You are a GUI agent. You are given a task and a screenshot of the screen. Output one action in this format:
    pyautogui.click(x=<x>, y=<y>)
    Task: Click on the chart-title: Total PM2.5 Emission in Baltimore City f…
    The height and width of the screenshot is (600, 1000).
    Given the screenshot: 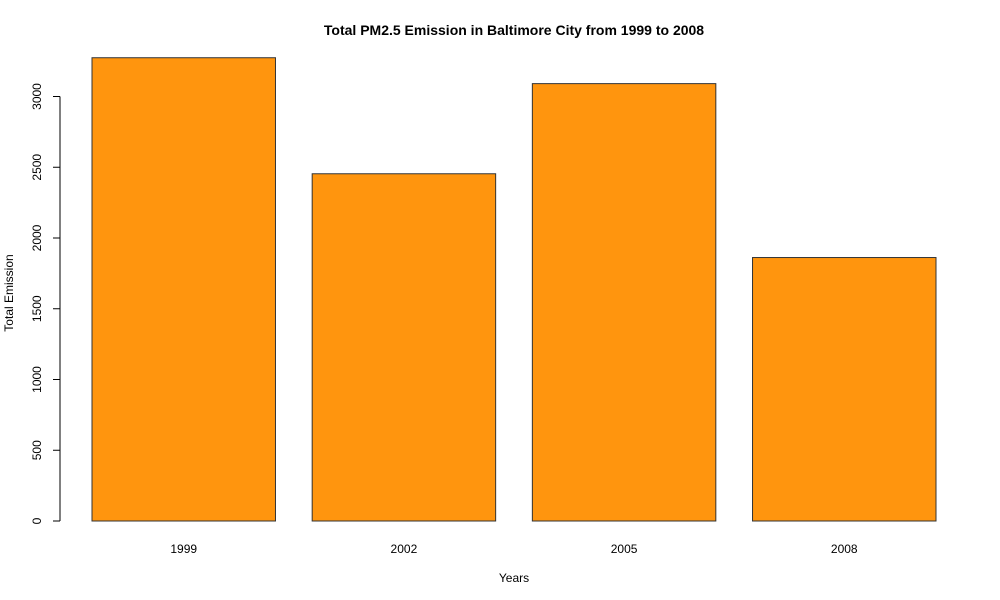 What is the action you would take?
    pyautogui.click(x=514, y=30)
    